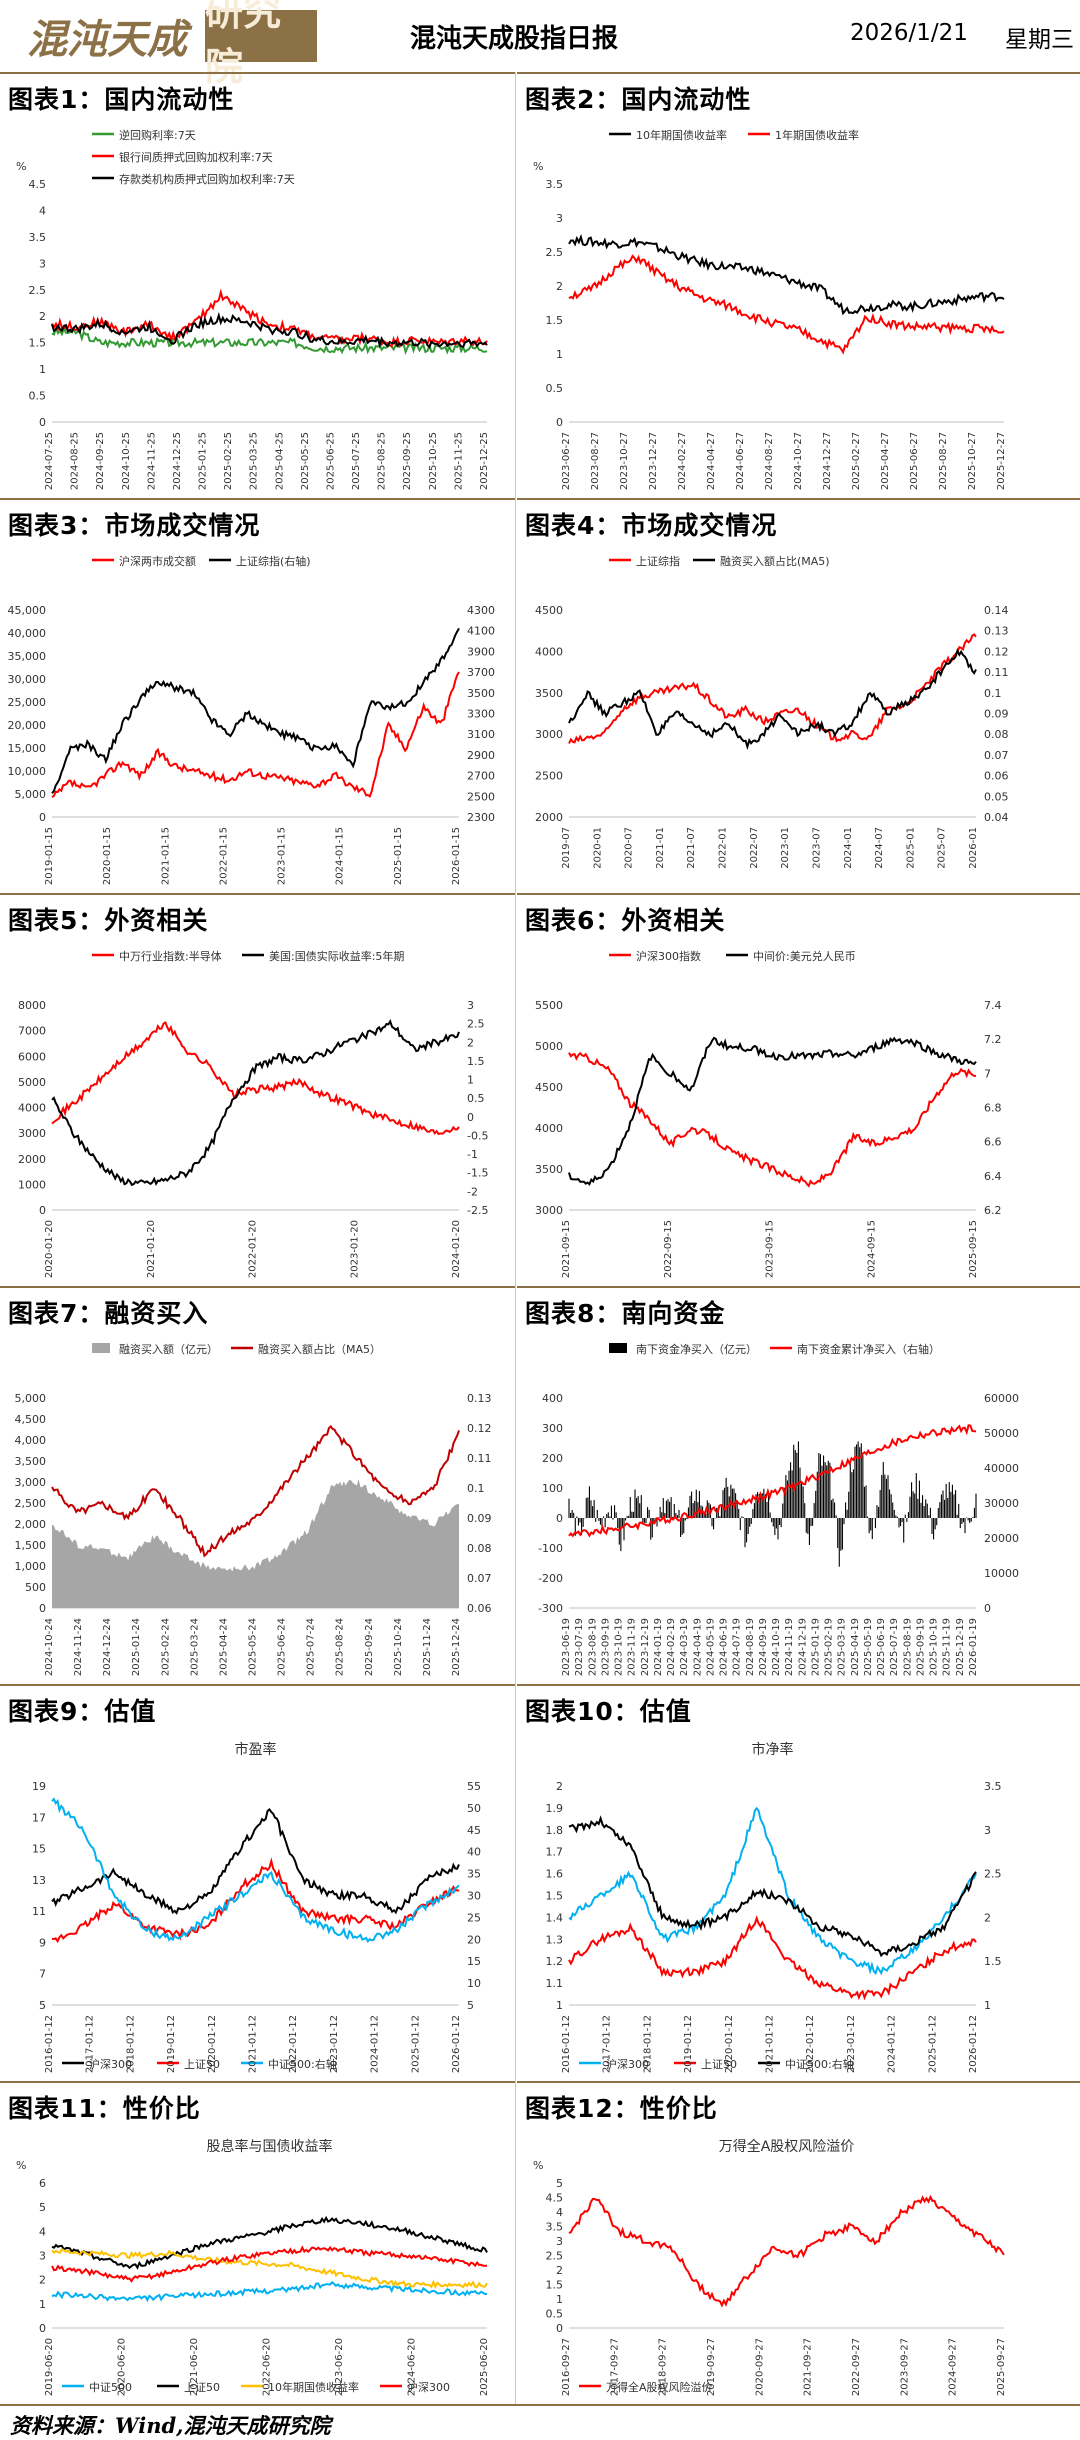 This screenshot has width=1080, height=2440. Describe the element at coordinates (691, 848) in the screenshot. I see `x-tick-label: 2021-07` at that location.